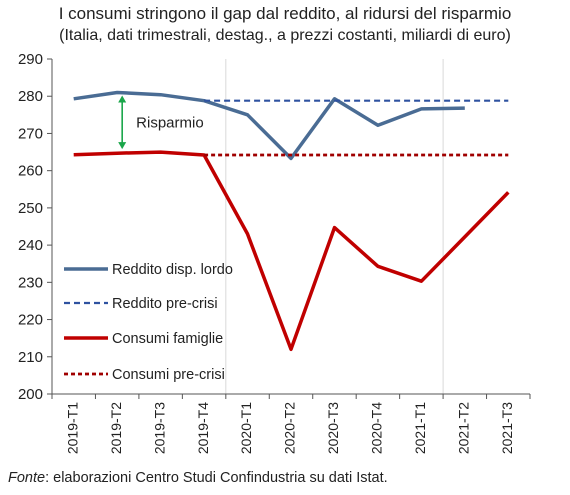  Describe the element at coordinates (30, 245) in the screenshot. I see `y-tick-label: 240` at that location.